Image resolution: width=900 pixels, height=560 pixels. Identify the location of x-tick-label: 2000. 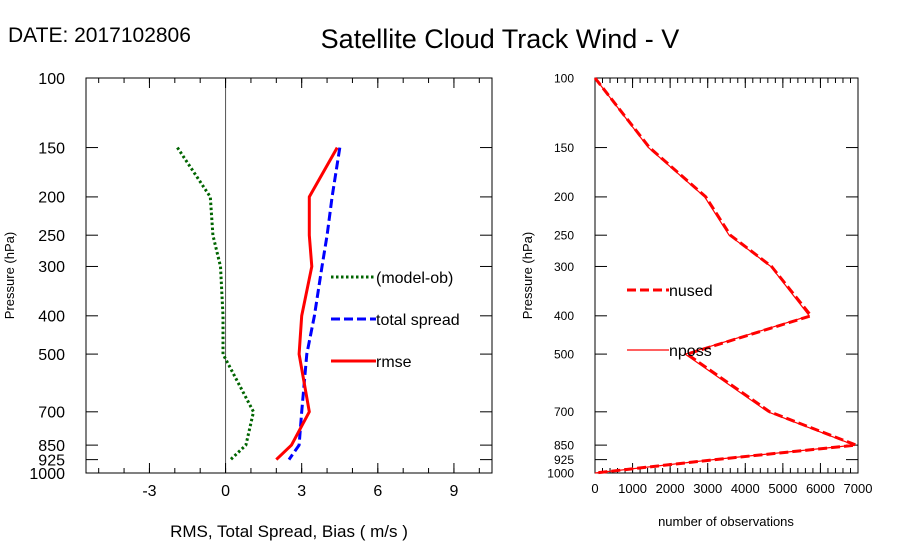
(670, 488).